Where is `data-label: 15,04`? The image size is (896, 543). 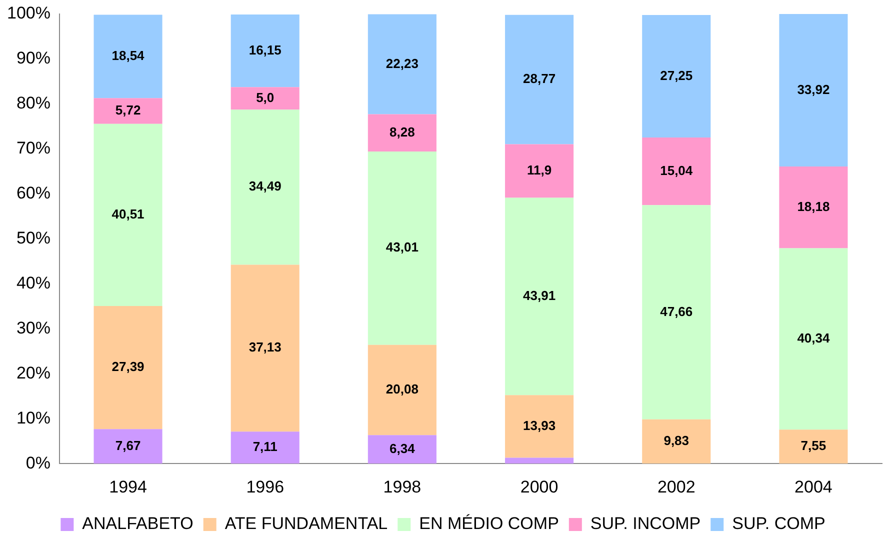 data-label: 15,04 is located at coordinates (677, 170).